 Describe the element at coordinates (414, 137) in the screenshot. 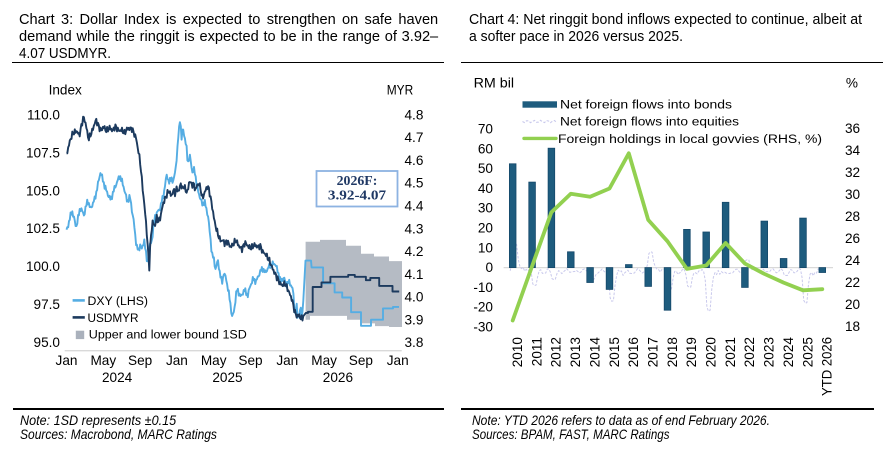

I see `svg-text: 4.7` at that location.